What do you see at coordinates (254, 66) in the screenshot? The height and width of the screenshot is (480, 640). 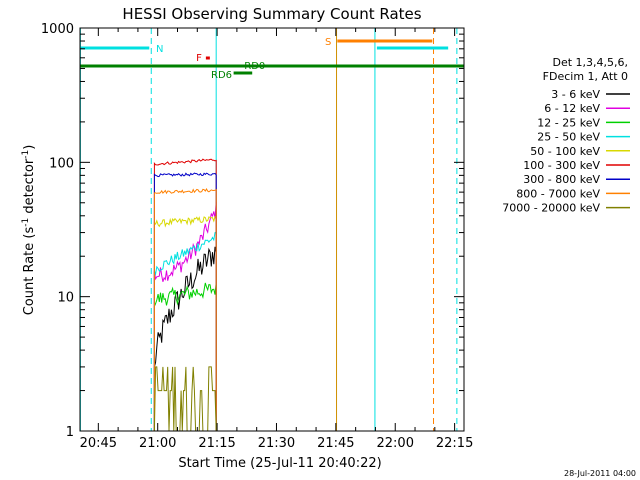 I see `annotation-rd0: RD0` at bounding box center [254, 66].